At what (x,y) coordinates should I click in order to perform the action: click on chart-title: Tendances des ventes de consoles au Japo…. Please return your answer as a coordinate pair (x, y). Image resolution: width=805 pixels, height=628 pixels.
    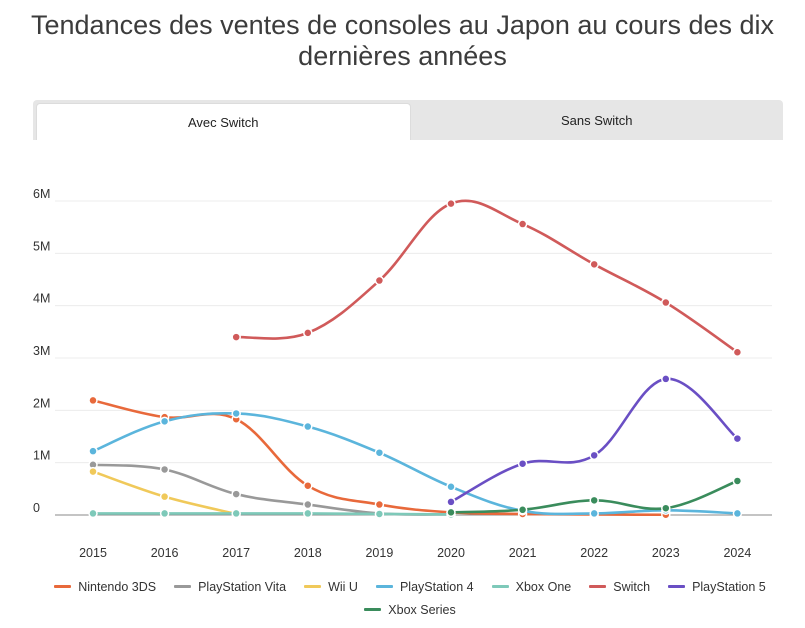
    Looking at the image, I should click on (402, 40).